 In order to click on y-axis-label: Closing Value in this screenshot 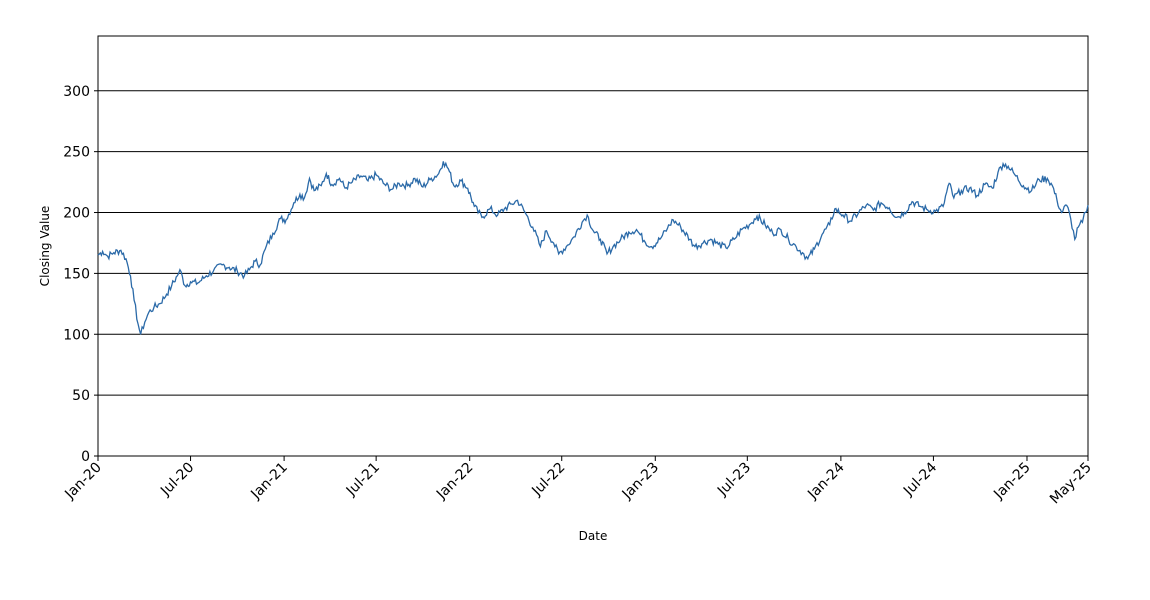, I will do `click(45, 246)`.